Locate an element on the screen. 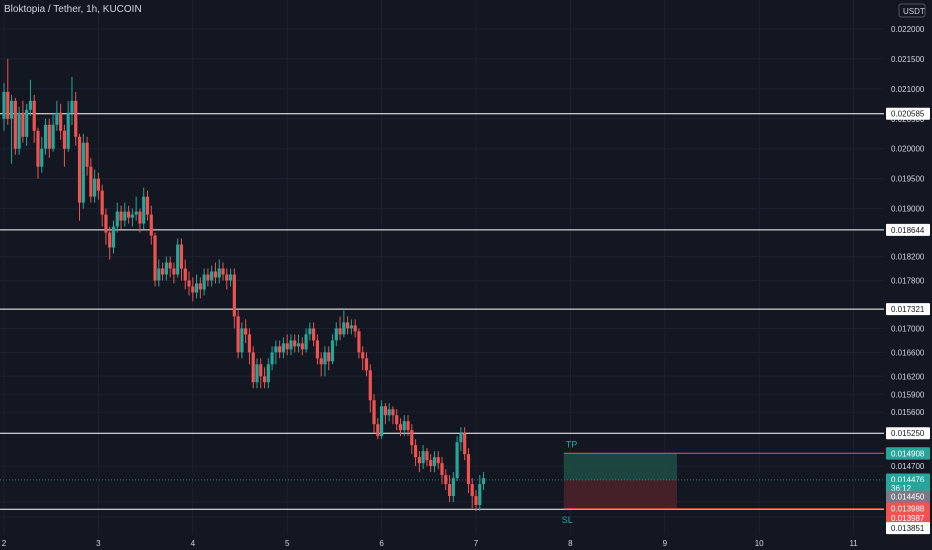 The height and width of the screenshot is (550, 932). currency-box is located at coordinates (912, 10).